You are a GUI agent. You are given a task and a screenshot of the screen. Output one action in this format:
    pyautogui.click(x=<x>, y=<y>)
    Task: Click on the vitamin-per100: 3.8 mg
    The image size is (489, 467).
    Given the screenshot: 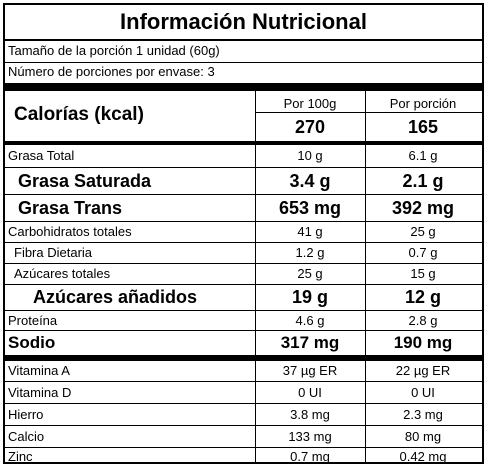 What is the action you would take?
    pyautogui.click(x=310, y=414)
    